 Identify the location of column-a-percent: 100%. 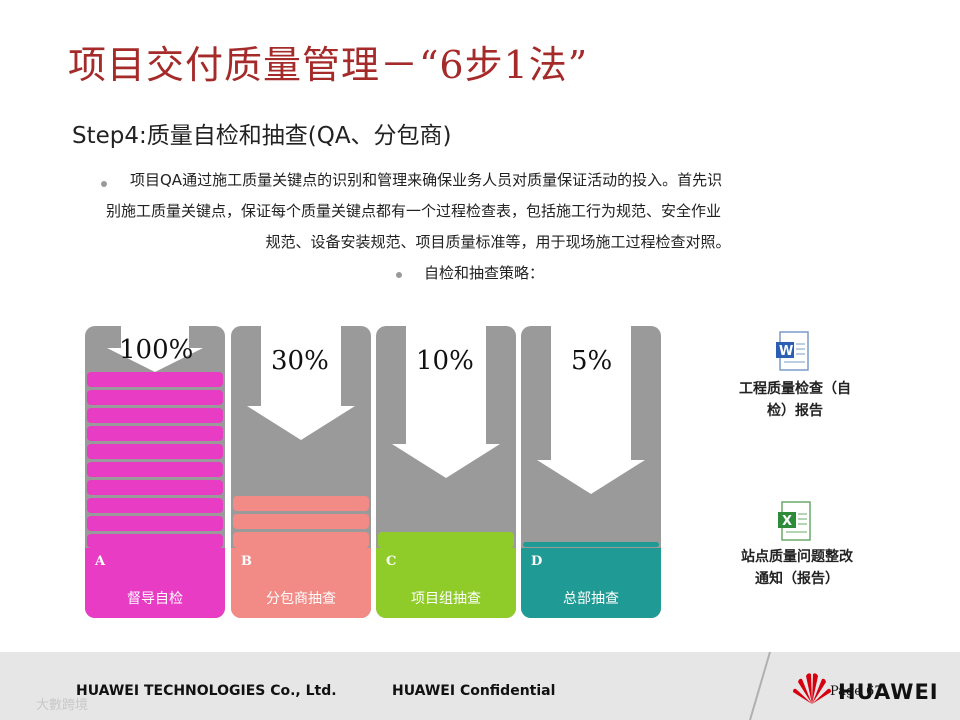
(156, 350).